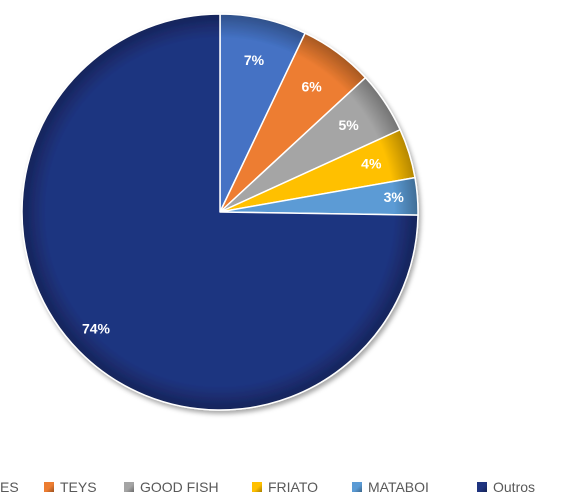 The width and height of the screenshot is (563, 499). I want to click on legend-label: ES, so click(9, 487).